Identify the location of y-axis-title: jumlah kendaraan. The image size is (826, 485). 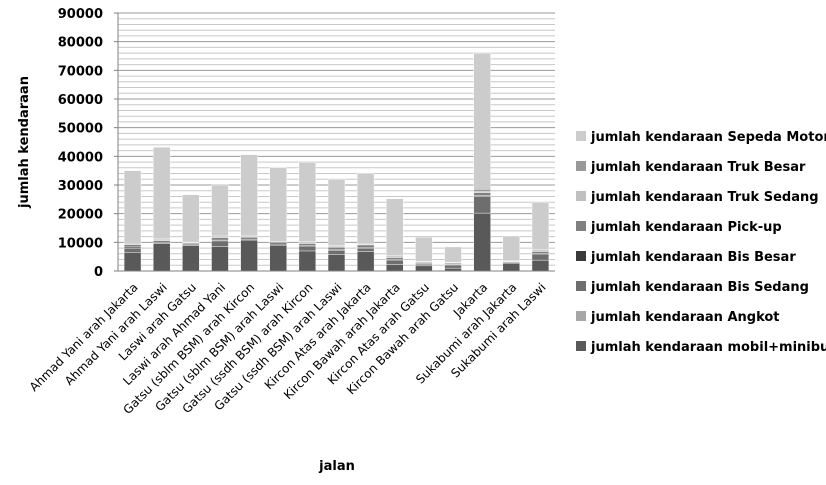
(24, 142).